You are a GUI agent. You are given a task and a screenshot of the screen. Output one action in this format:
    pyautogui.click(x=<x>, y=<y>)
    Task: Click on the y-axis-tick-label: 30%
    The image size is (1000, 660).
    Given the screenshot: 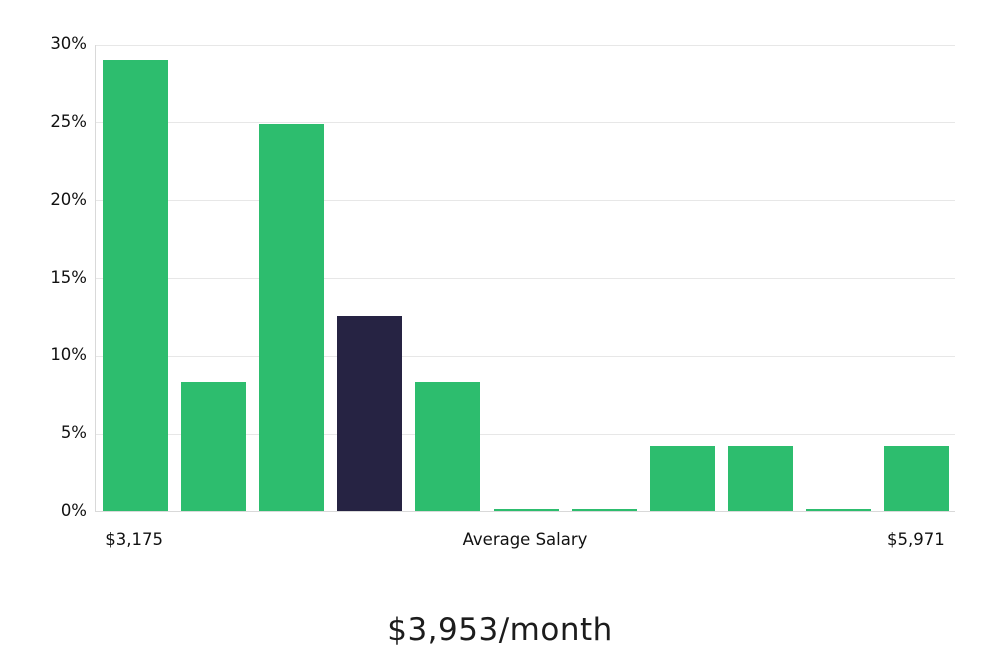 What is the action you would take?
    pyautogui.click(x=68, y=43)
    